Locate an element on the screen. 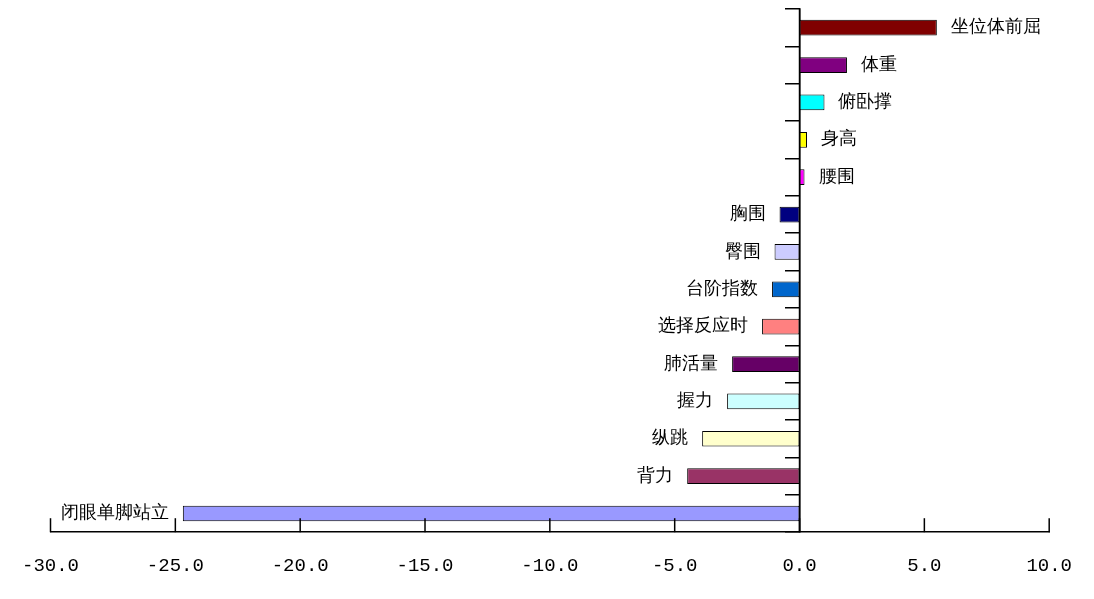  x-tick-label: -15.0 is located at coordinates (425, 565).